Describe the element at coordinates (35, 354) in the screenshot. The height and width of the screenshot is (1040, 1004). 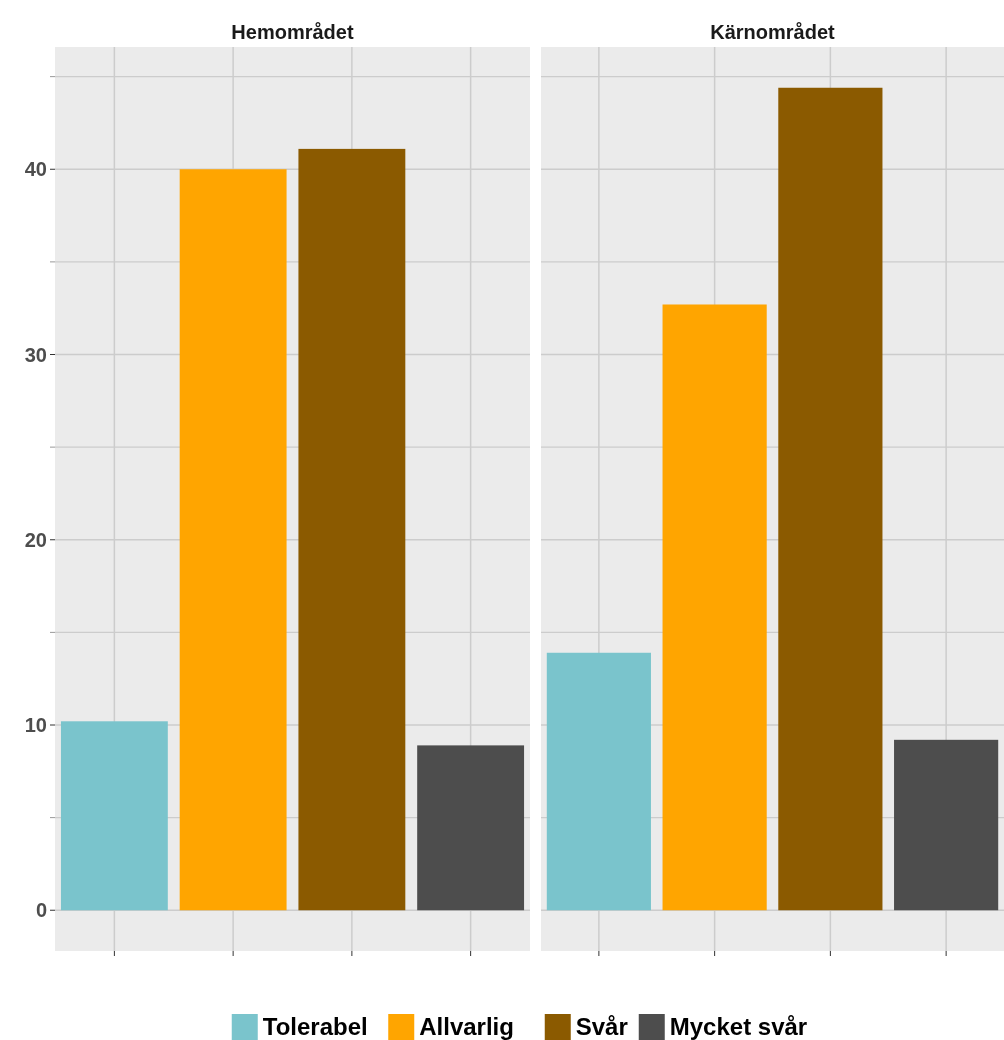
I see `y-tick-label: 30` at that location.